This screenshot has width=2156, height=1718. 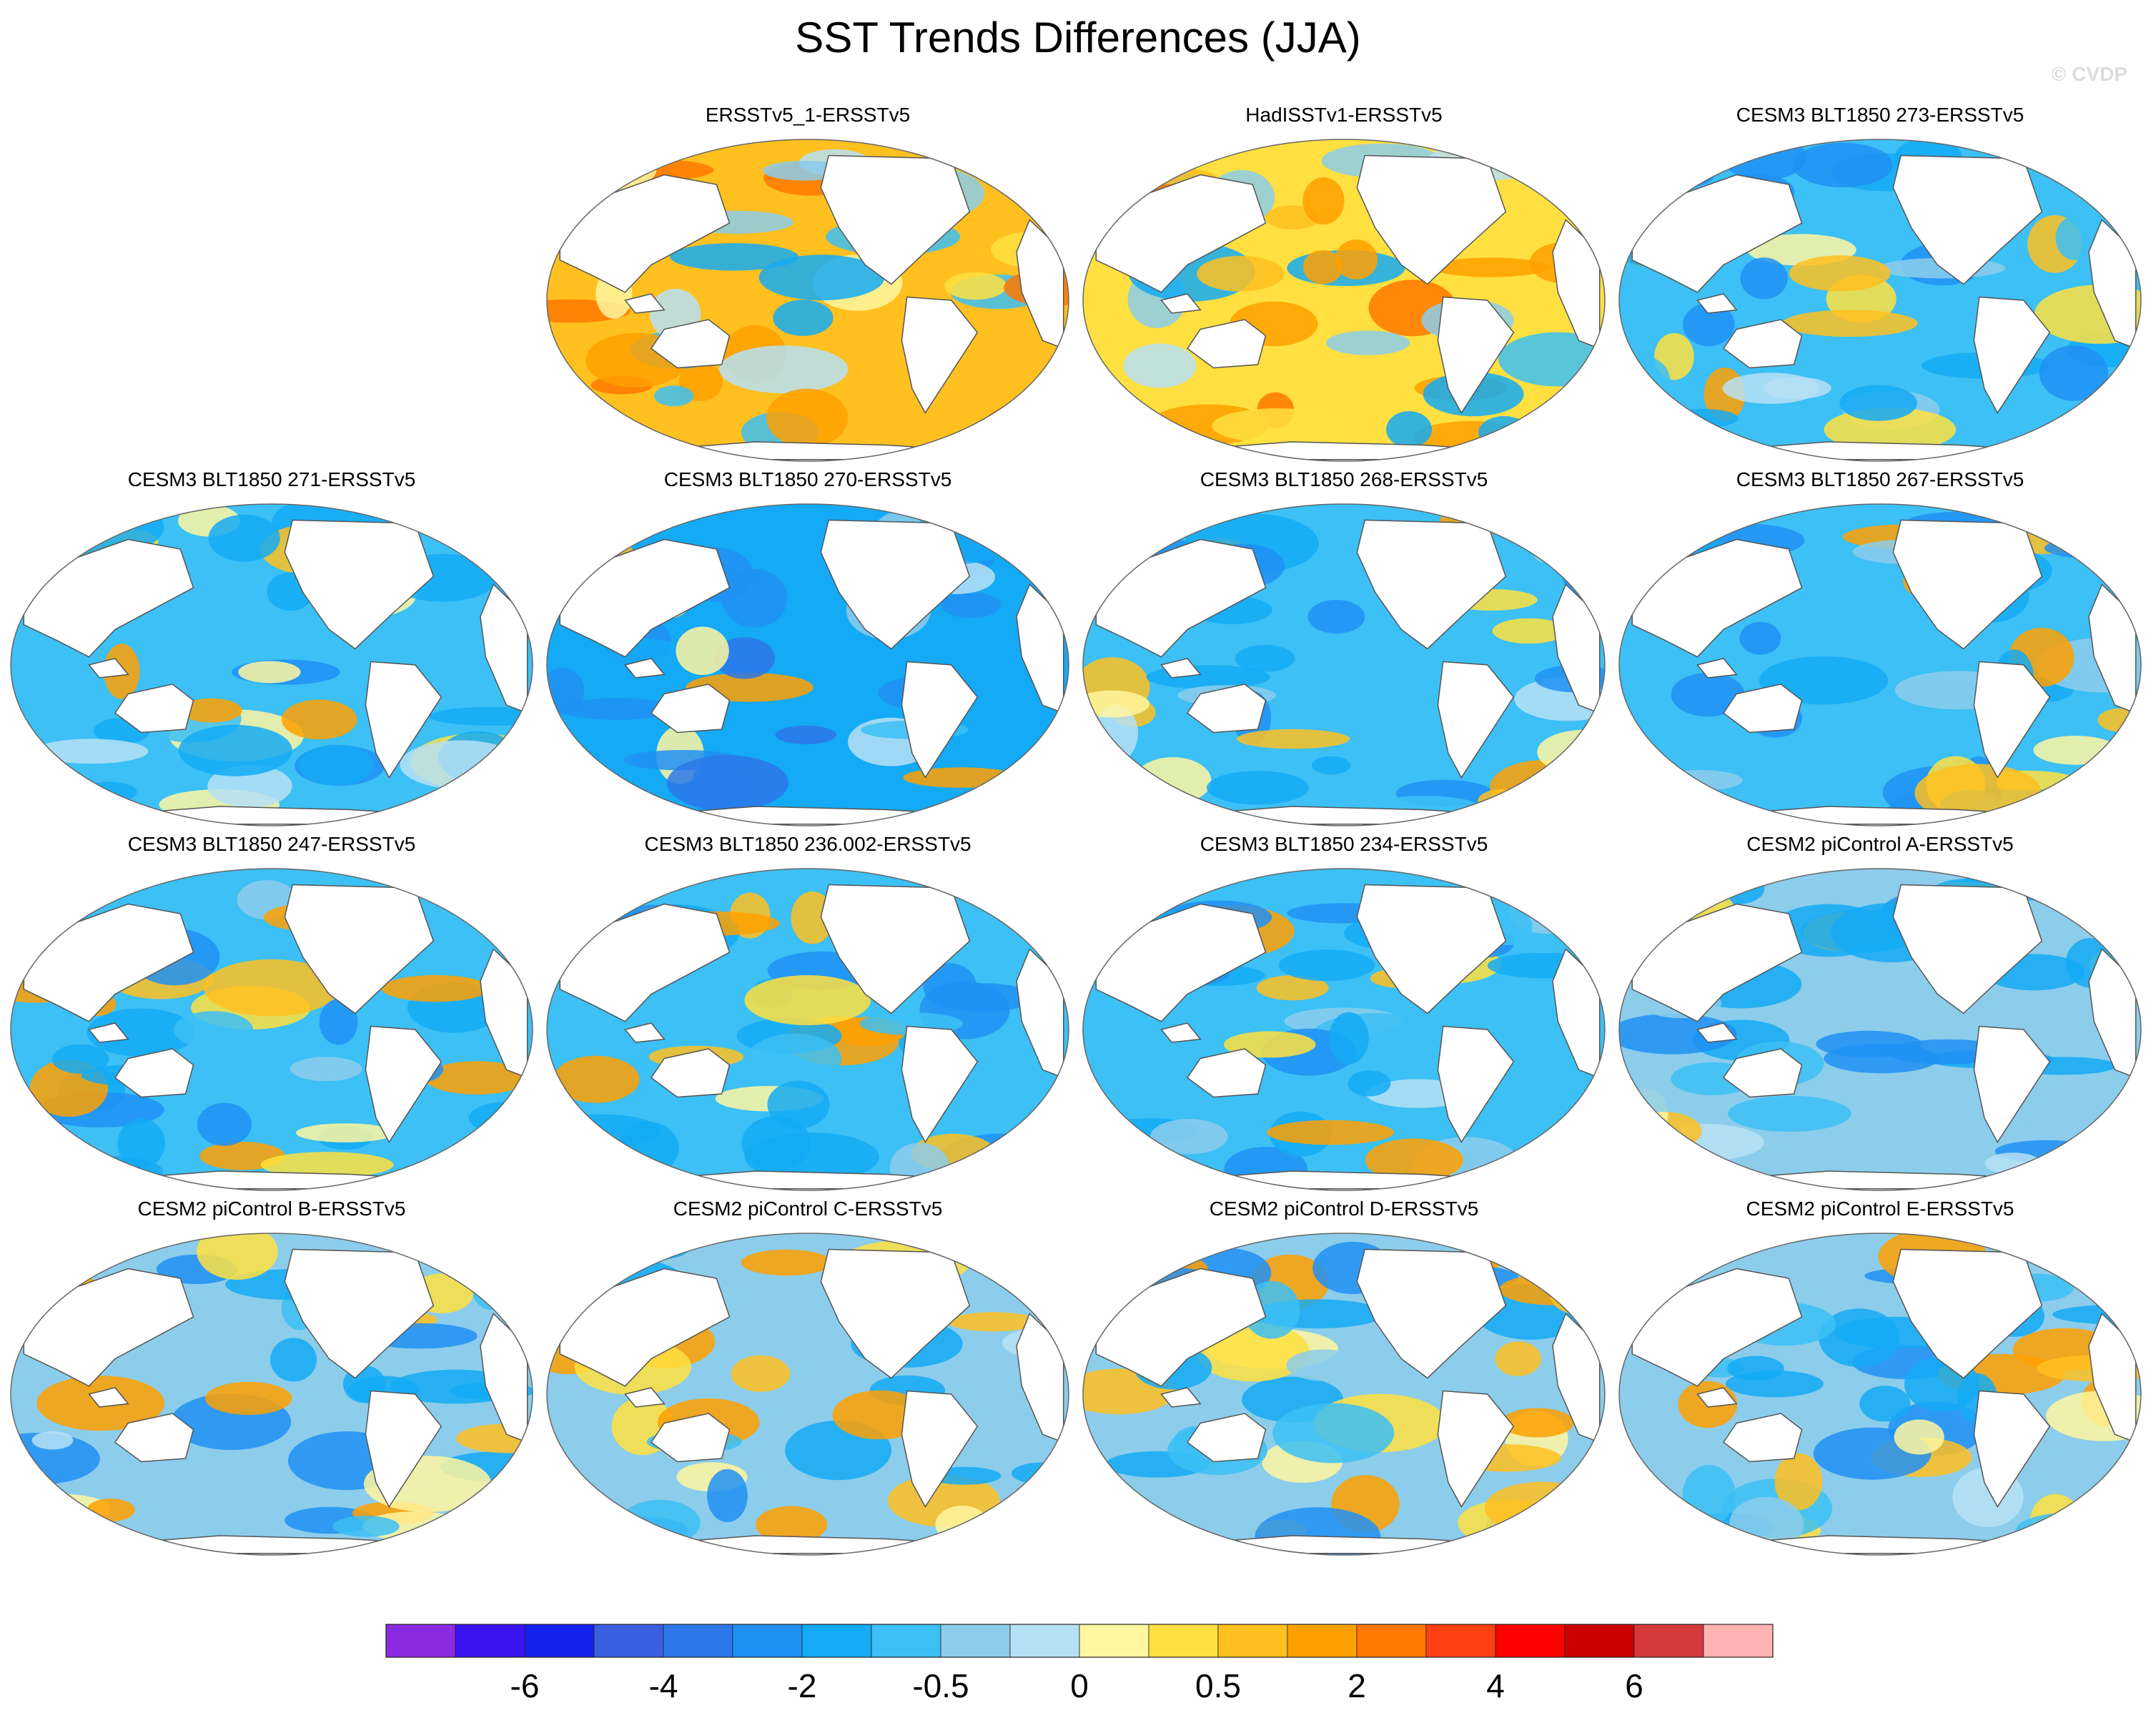 What do you see at coordinates (1343, 115) in the screenshot?
I see `panel-title: HadISSTv1-ERSSTv5` at bounding box center [1343, 115].